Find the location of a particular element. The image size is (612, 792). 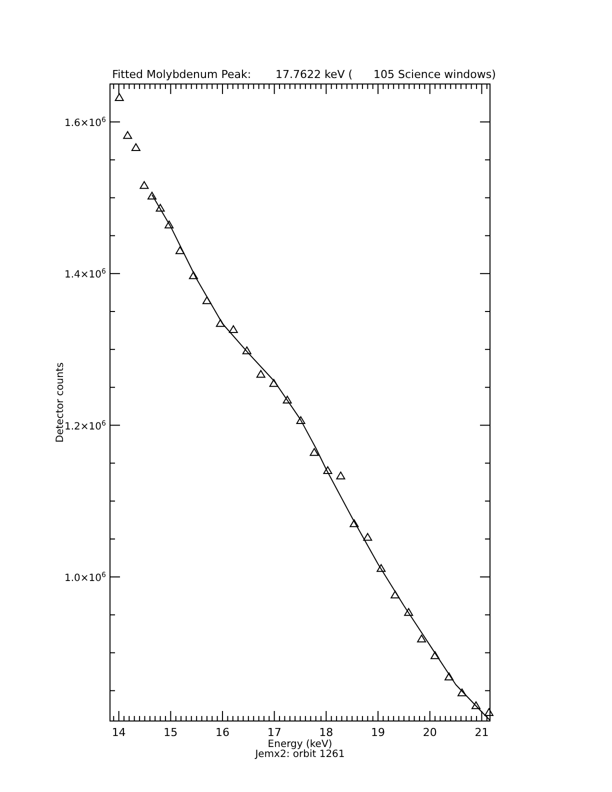

y-tick-label: 1.2×10$^{6}$ is located at coordinates (85, 425).